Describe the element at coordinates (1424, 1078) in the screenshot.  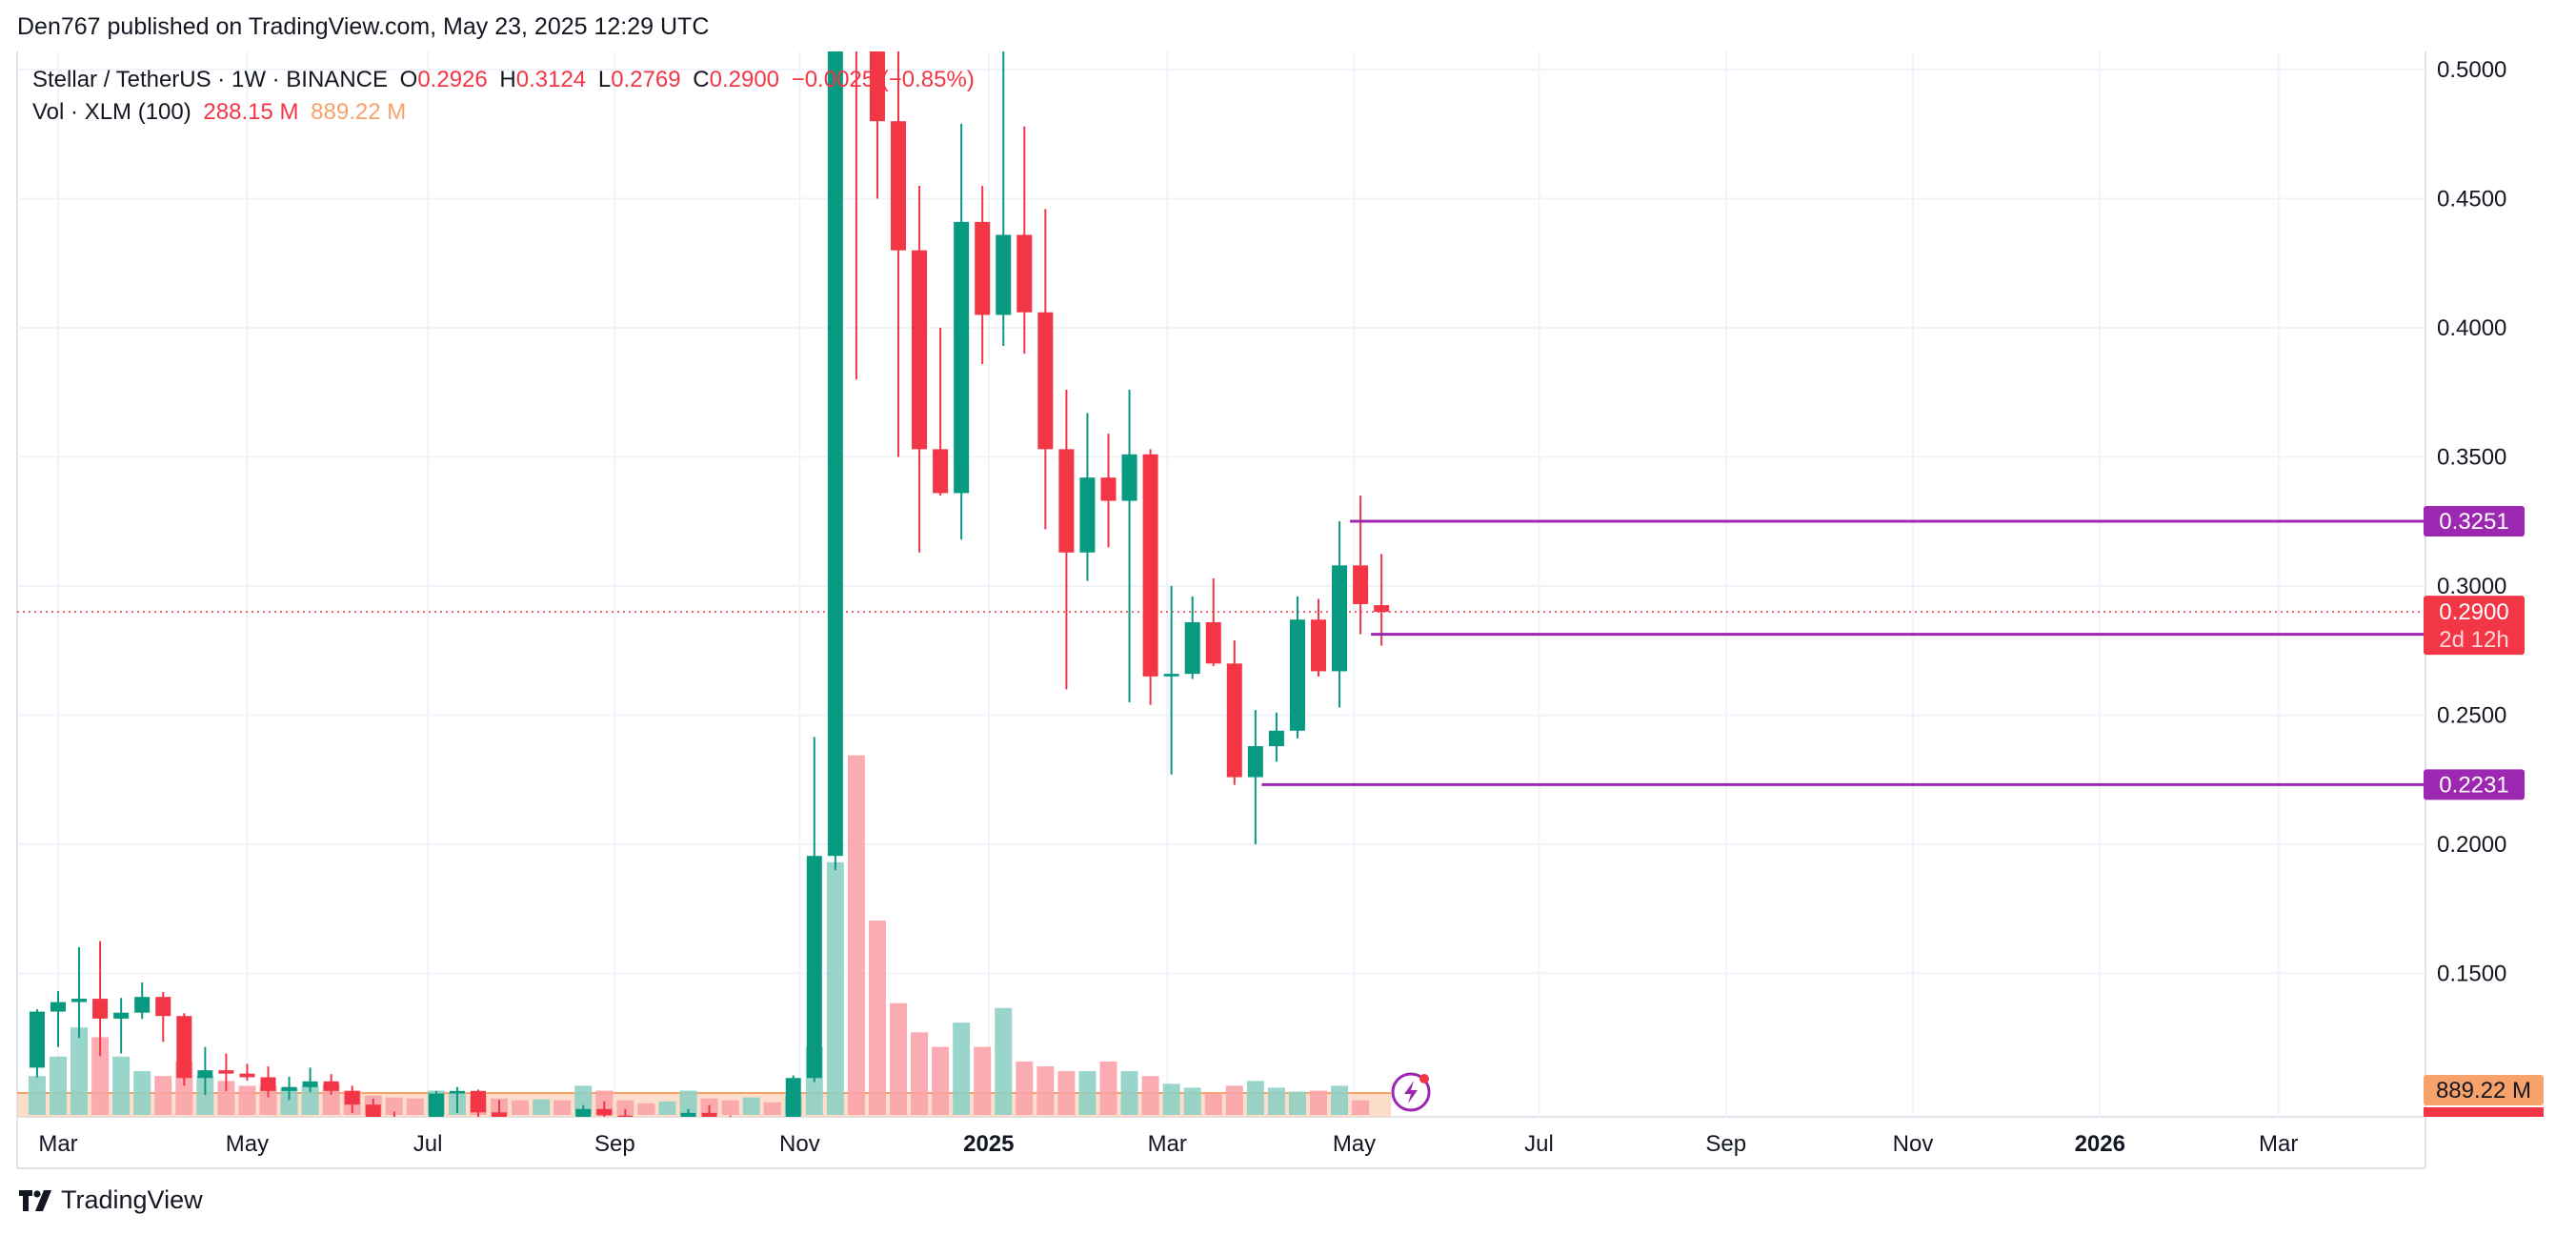
I see `notification-dot-icon` at that location.